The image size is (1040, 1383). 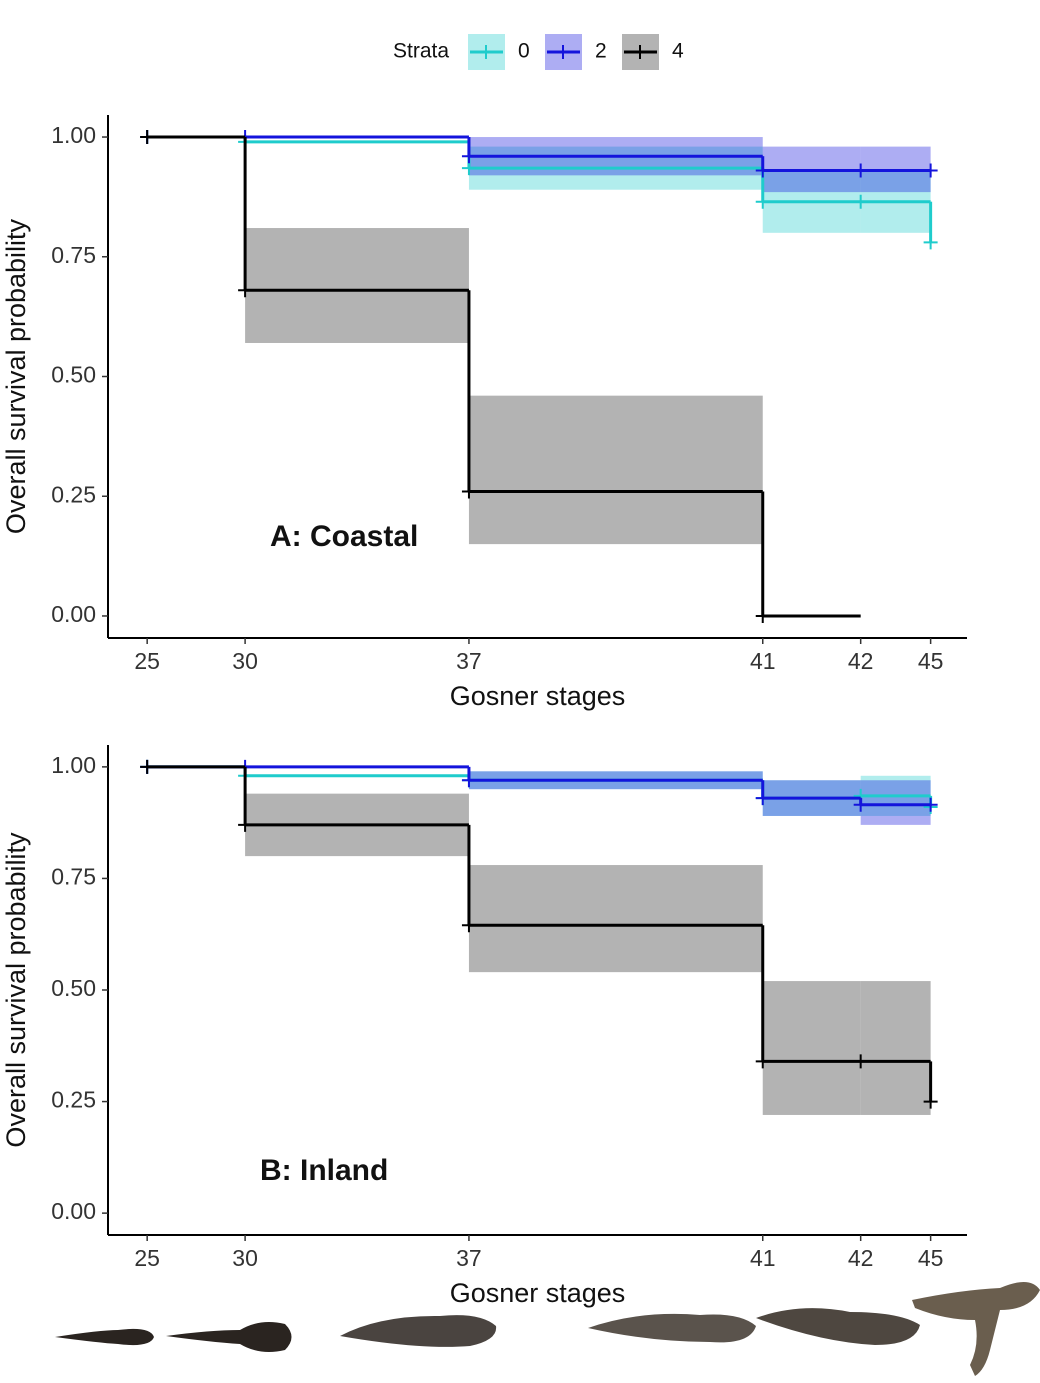 I want to click on legend-label: 2, so click(x=601, y=51).